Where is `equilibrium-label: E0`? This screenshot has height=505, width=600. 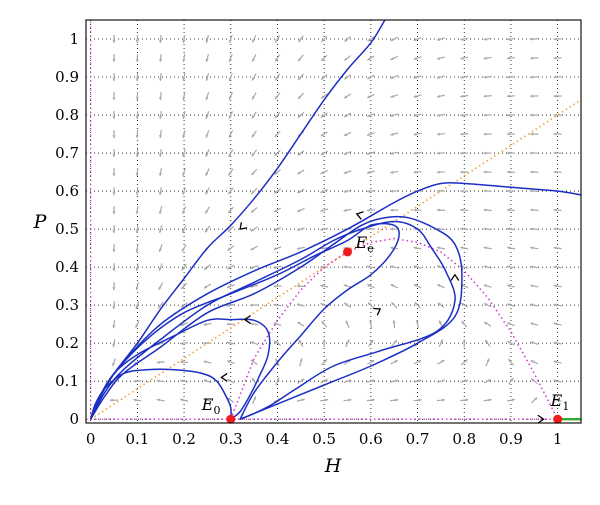 equilibrium-label: E0 is located at coordinates (211, 406).